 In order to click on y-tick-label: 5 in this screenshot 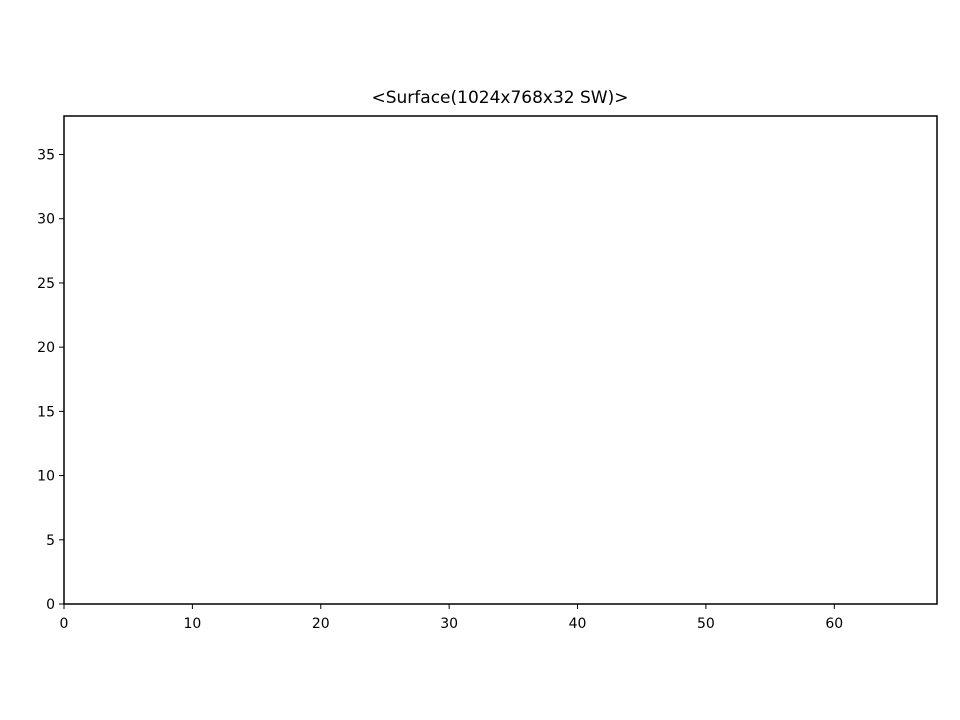, I will do `click(50, 541)`.